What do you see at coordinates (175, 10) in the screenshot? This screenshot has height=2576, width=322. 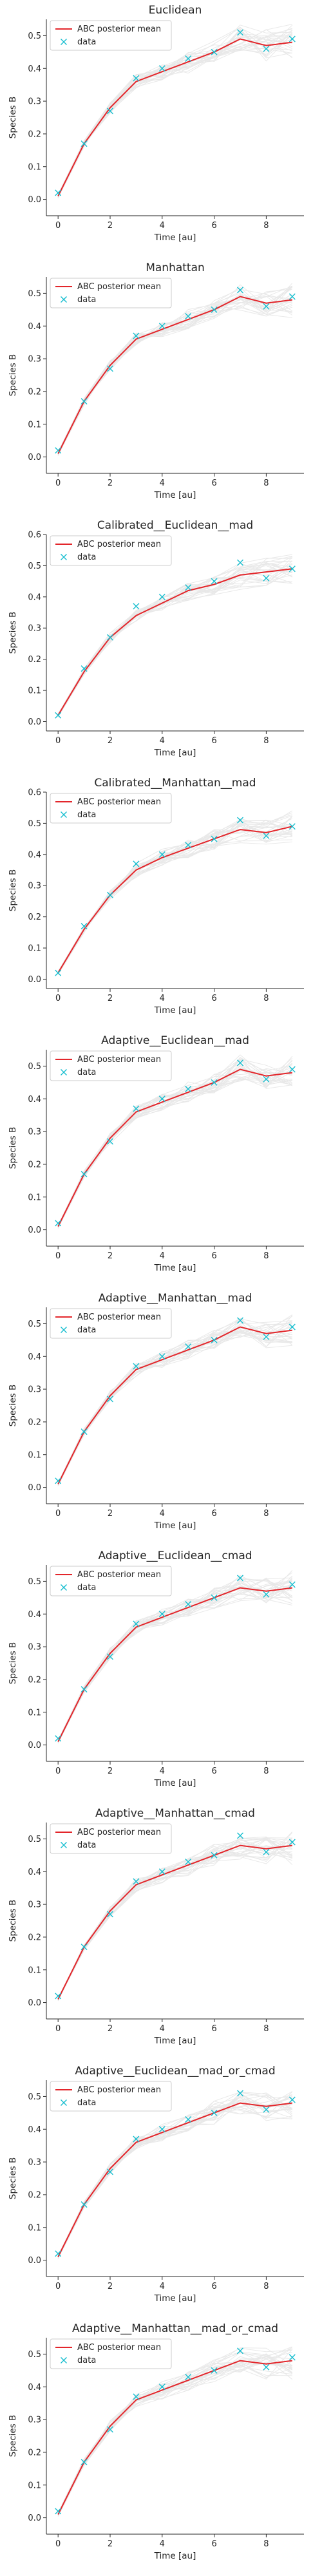 I see `chart-title: Euclidean` at bounding box center [175, 10].